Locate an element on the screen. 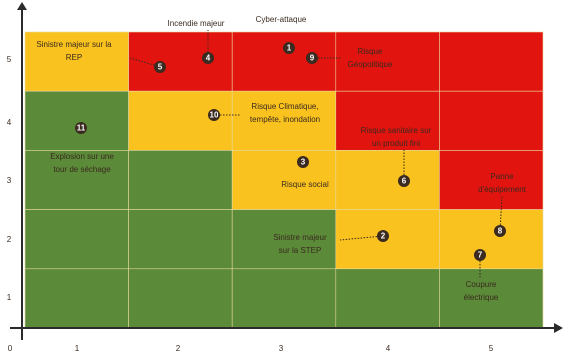 This screenshot has width=565, height=354. risk-label: REP is located at coordinates (74, 57).